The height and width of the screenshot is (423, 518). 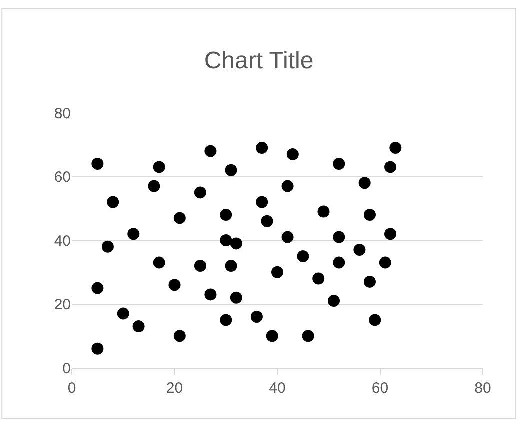 I want to click on y-tick-label: 60, so click(x=62, y=177).